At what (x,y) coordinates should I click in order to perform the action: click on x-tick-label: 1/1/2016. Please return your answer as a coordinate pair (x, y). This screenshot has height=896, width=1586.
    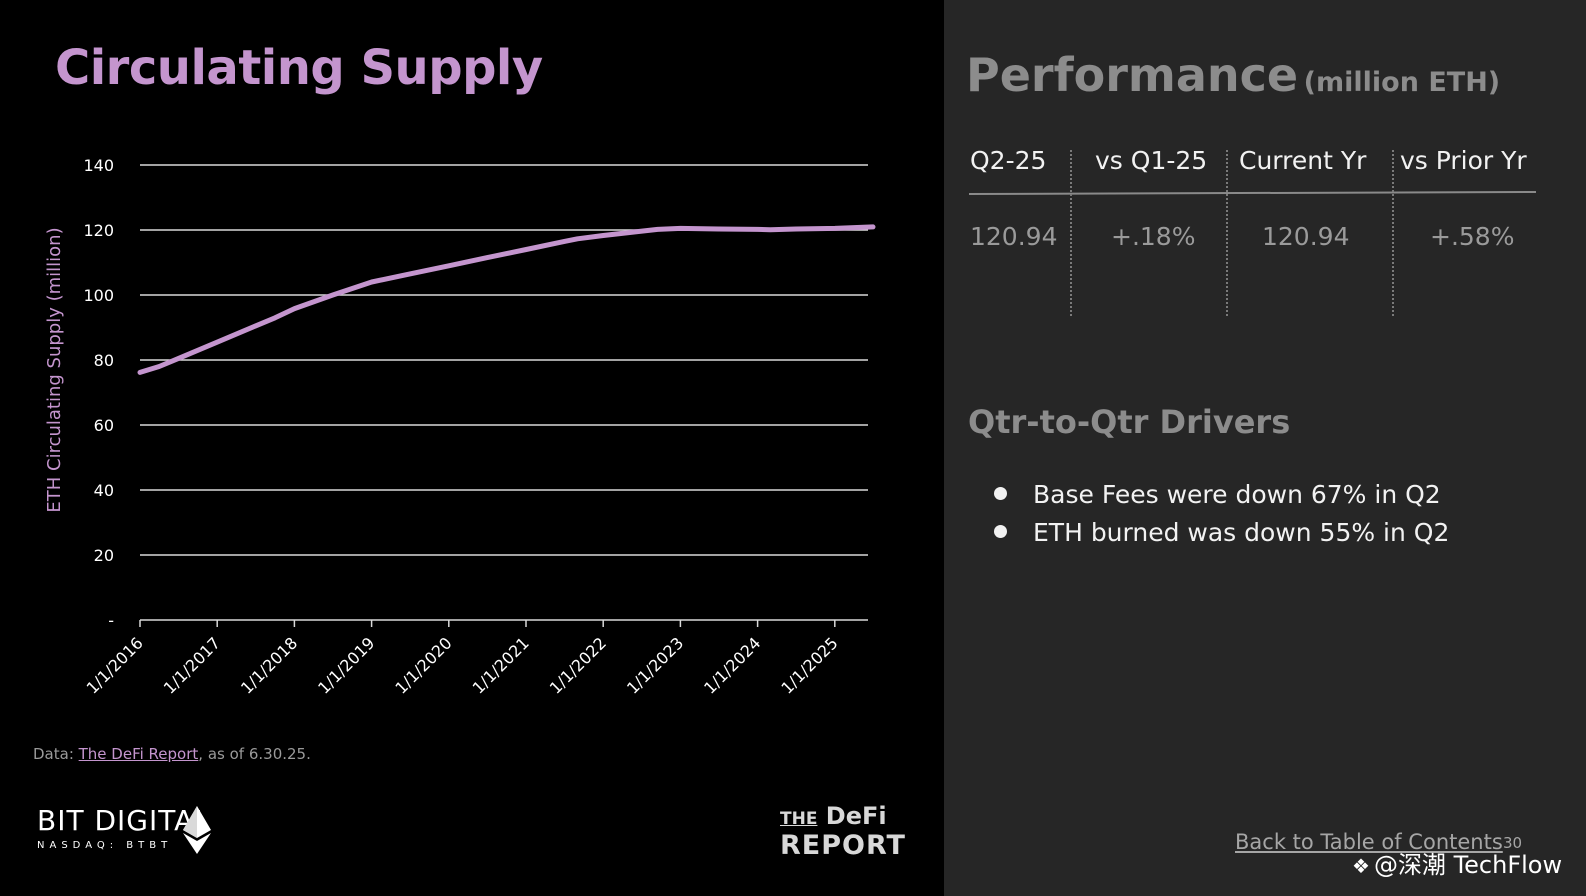
    Looking at the image, I should click on (115, 665).